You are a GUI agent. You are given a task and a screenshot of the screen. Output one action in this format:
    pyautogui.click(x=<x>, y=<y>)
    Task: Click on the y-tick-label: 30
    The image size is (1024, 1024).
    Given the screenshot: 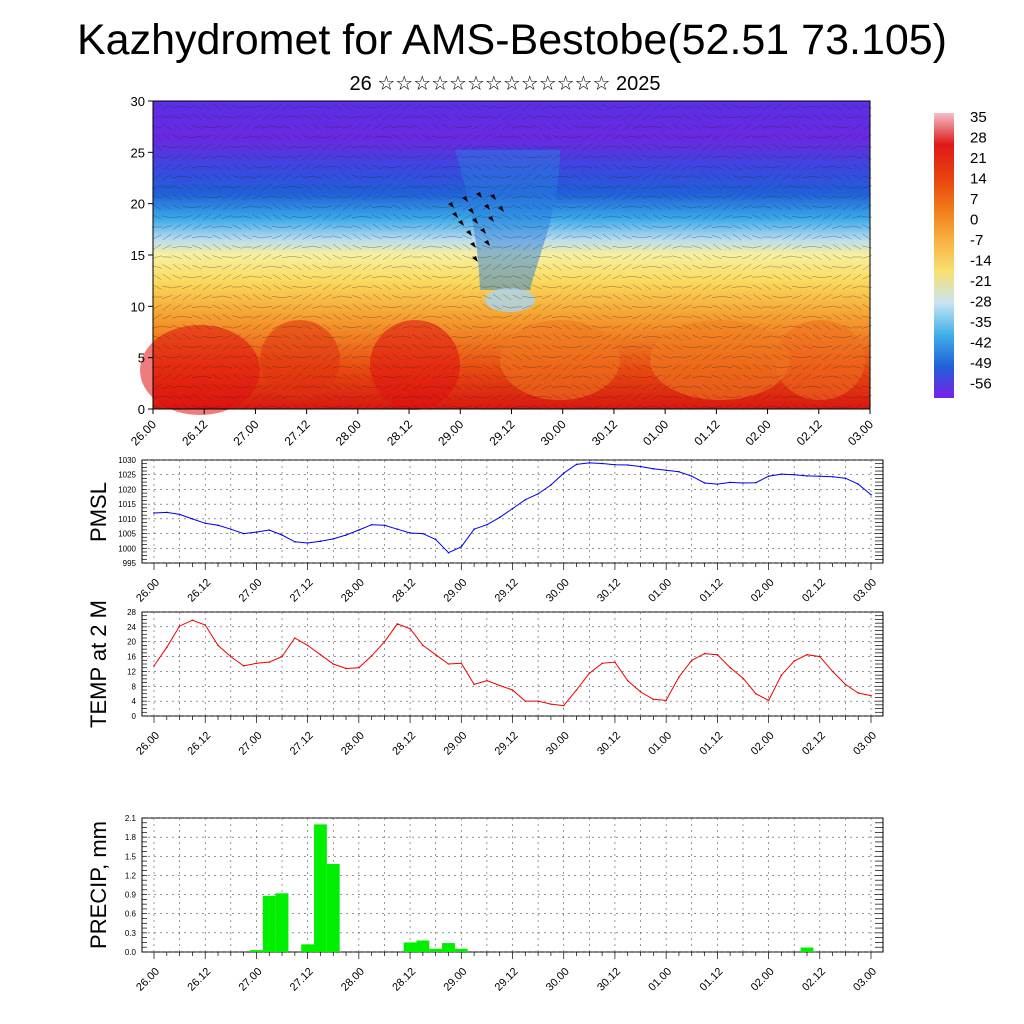 What is the action you would take?
    pyautogui.click(x=138, y=101)
    